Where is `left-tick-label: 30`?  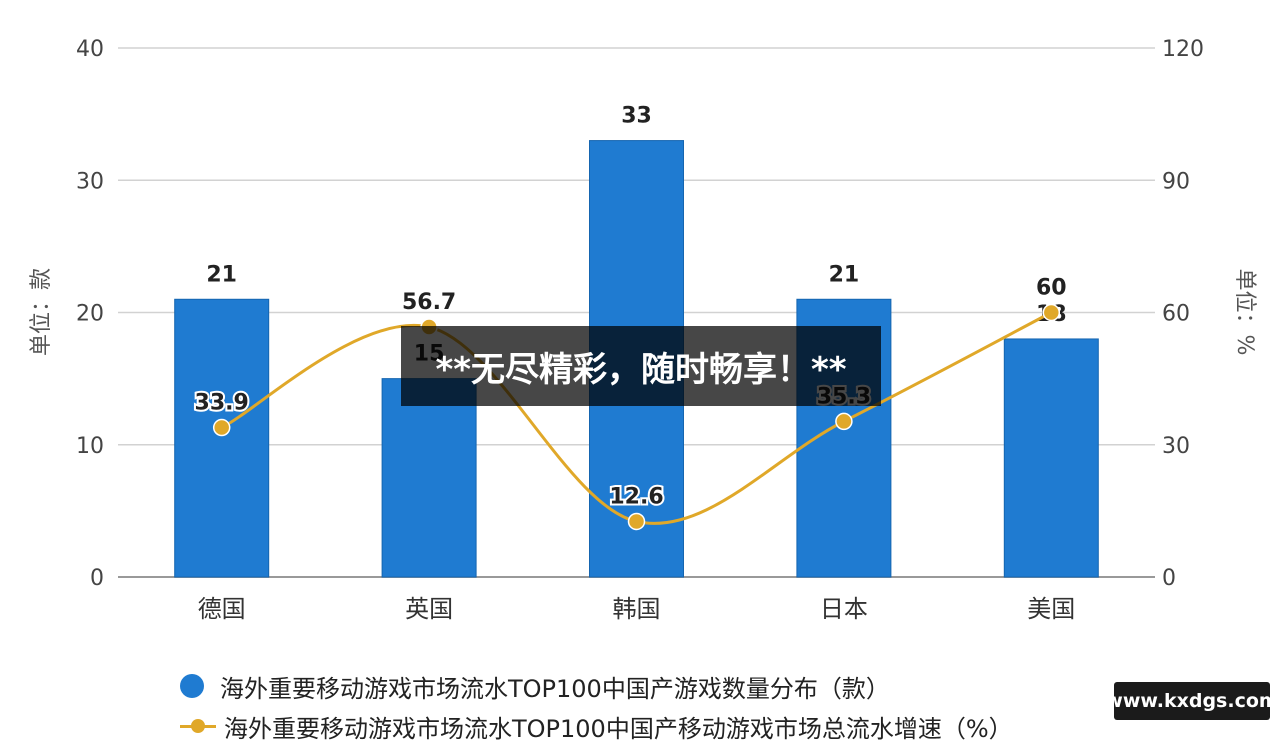 left-tick-label: 30 is located at coordinates (90, 181).